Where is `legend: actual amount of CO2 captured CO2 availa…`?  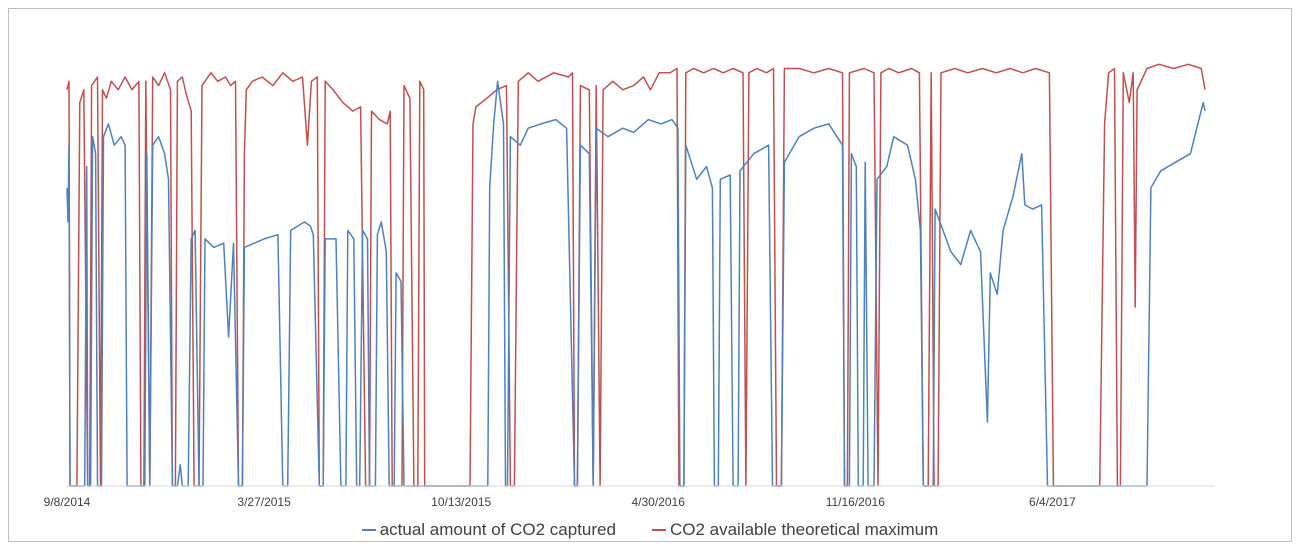 legend: actual amount of CO2 captured CO2 availa… is located at coordinates (650, 530).